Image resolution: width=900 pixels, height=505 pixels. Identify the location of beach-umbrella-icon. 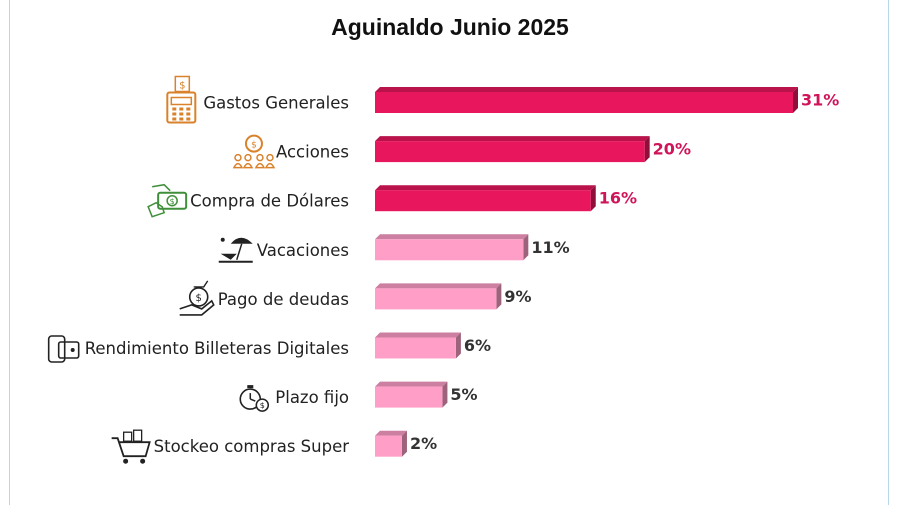
(235, 250).